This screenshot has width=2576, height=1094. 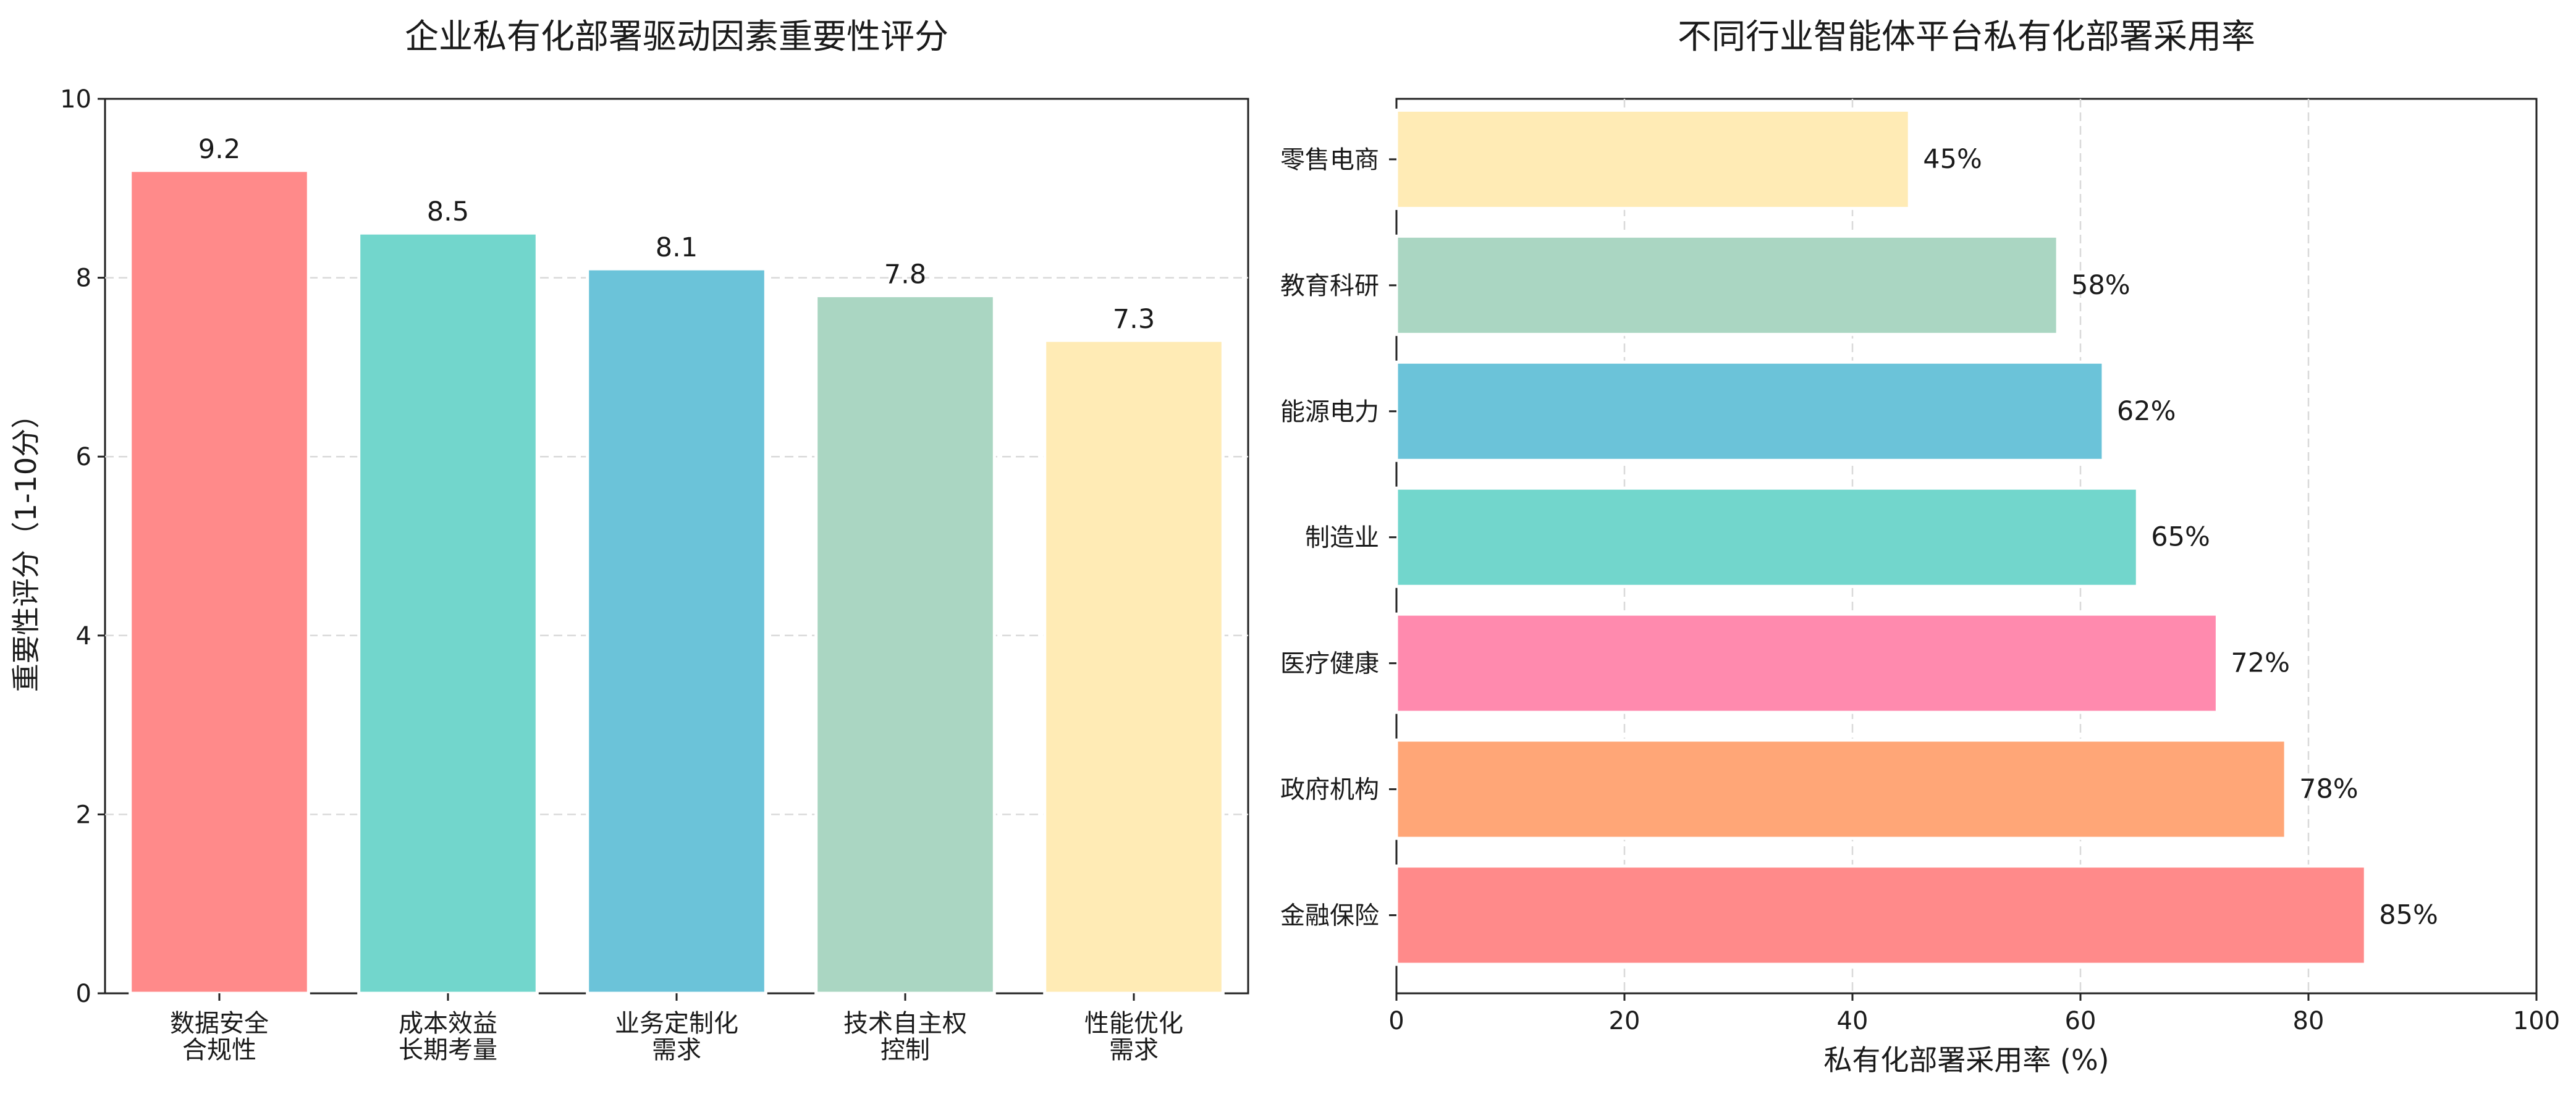 I want to click on left-y-axis-label: 重要性评分（1-10分）, so click(x=26, y=546).